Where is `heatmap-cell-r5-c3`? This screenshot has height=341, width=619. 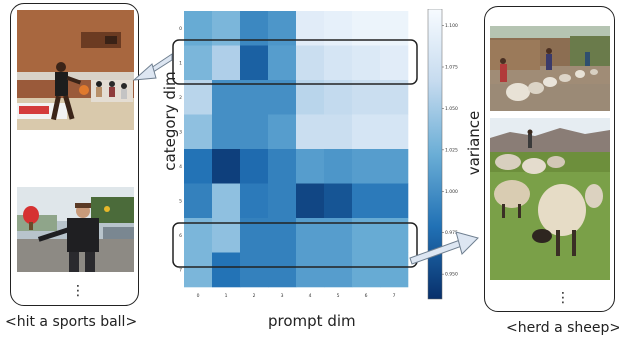
heatmap-cell-r5-c3 is located at coordinates (282, 201).